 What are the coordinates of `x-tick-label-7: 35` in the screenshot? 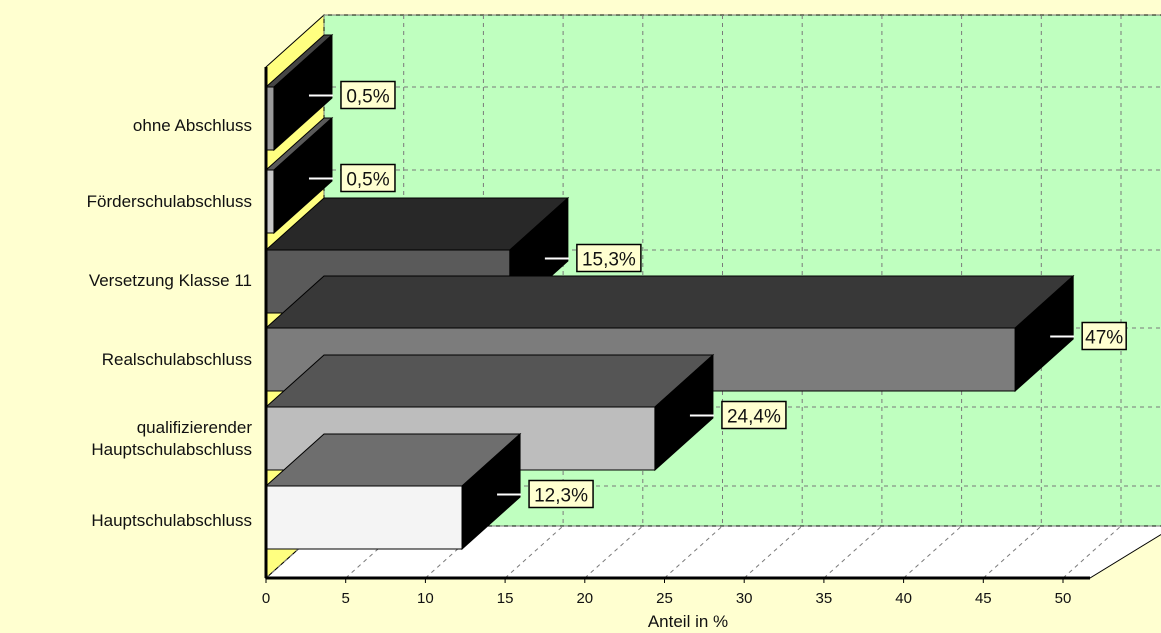 It's located at (824, 598).